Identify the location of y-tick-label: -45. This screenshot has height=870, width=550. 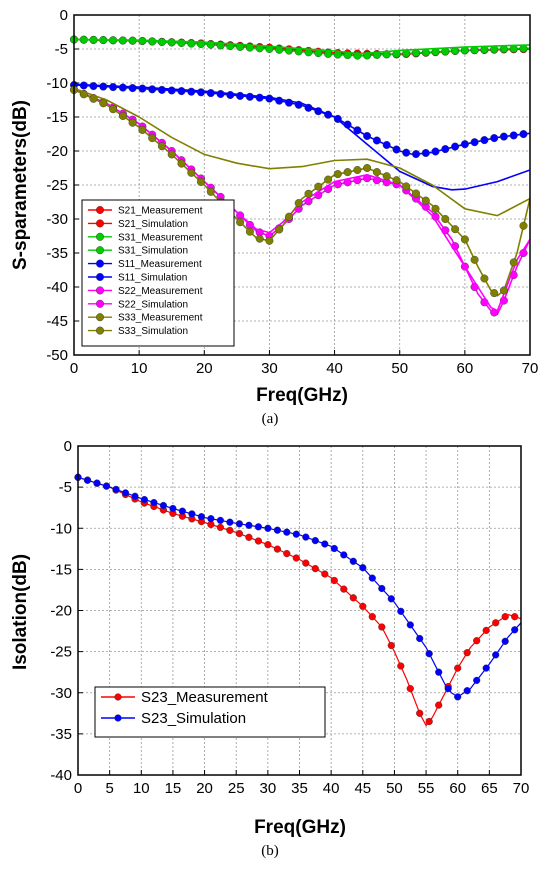
(57, 321).